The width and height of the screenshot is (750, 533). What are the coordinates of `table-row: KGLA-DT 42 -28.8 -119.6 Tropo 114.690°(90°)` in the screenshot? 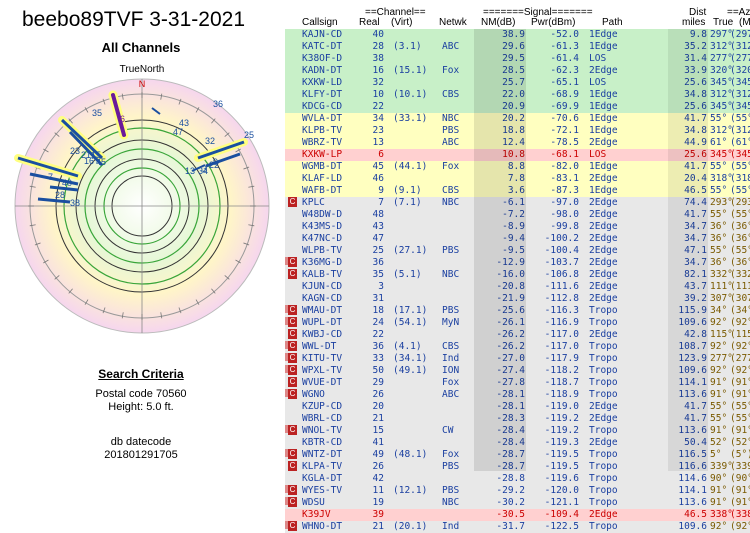 It's located at (517, 479).